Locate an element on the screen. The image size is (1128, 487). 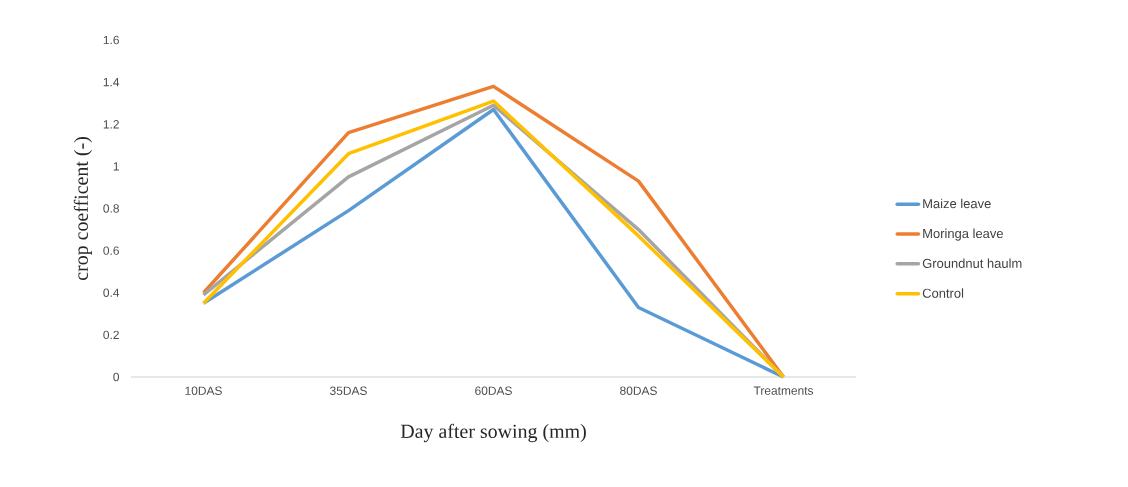
y-tick-label: 0.8 is located at coordinates (111, 208).